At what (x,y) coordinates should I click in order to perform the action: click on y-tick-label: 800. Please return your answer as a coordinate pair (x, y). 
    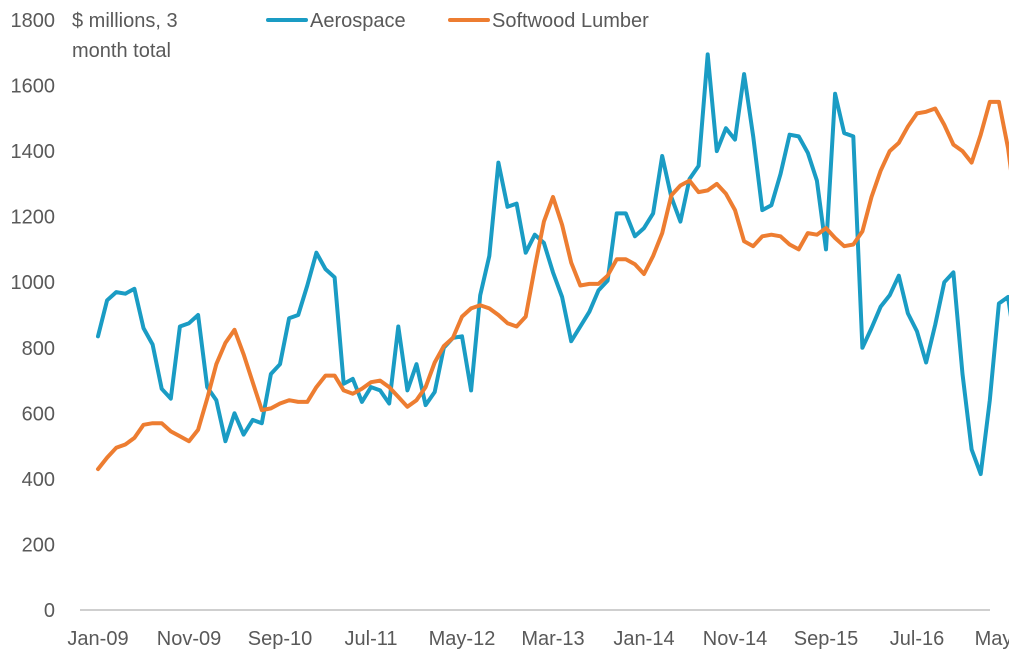
    Looking at the image, I should click on (38, 349).